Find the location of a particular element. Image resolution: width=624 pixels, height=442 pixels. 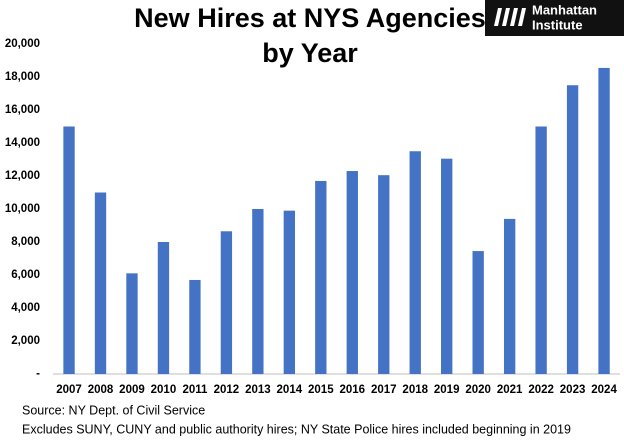

x-tick-label: 2023 is located at coordinates (573, 390).